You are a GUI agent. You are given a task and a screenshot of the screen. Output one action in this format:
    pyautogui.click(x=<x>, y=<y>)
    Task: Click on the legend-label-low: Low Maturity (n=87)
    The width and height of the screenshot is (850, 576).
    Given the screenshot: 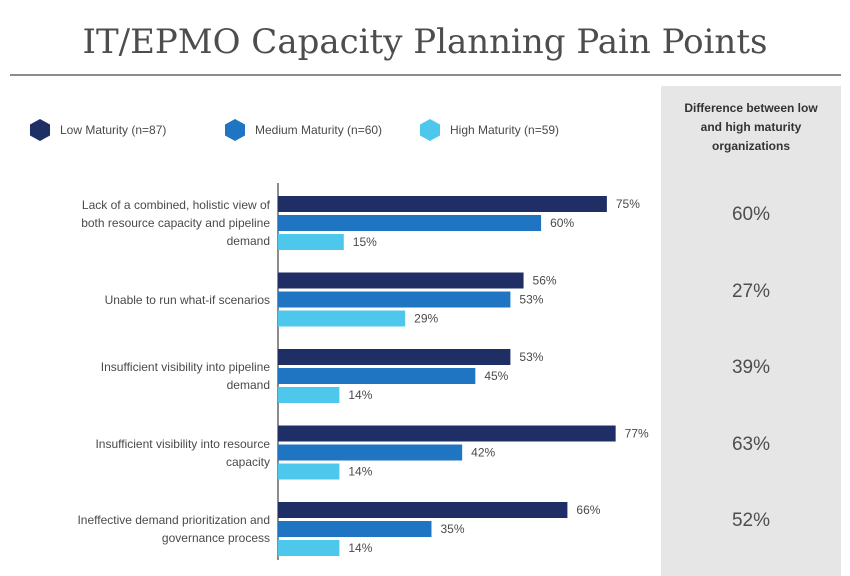 What is the action you would take?
    pyautogui.click(x=113, y=130)
    